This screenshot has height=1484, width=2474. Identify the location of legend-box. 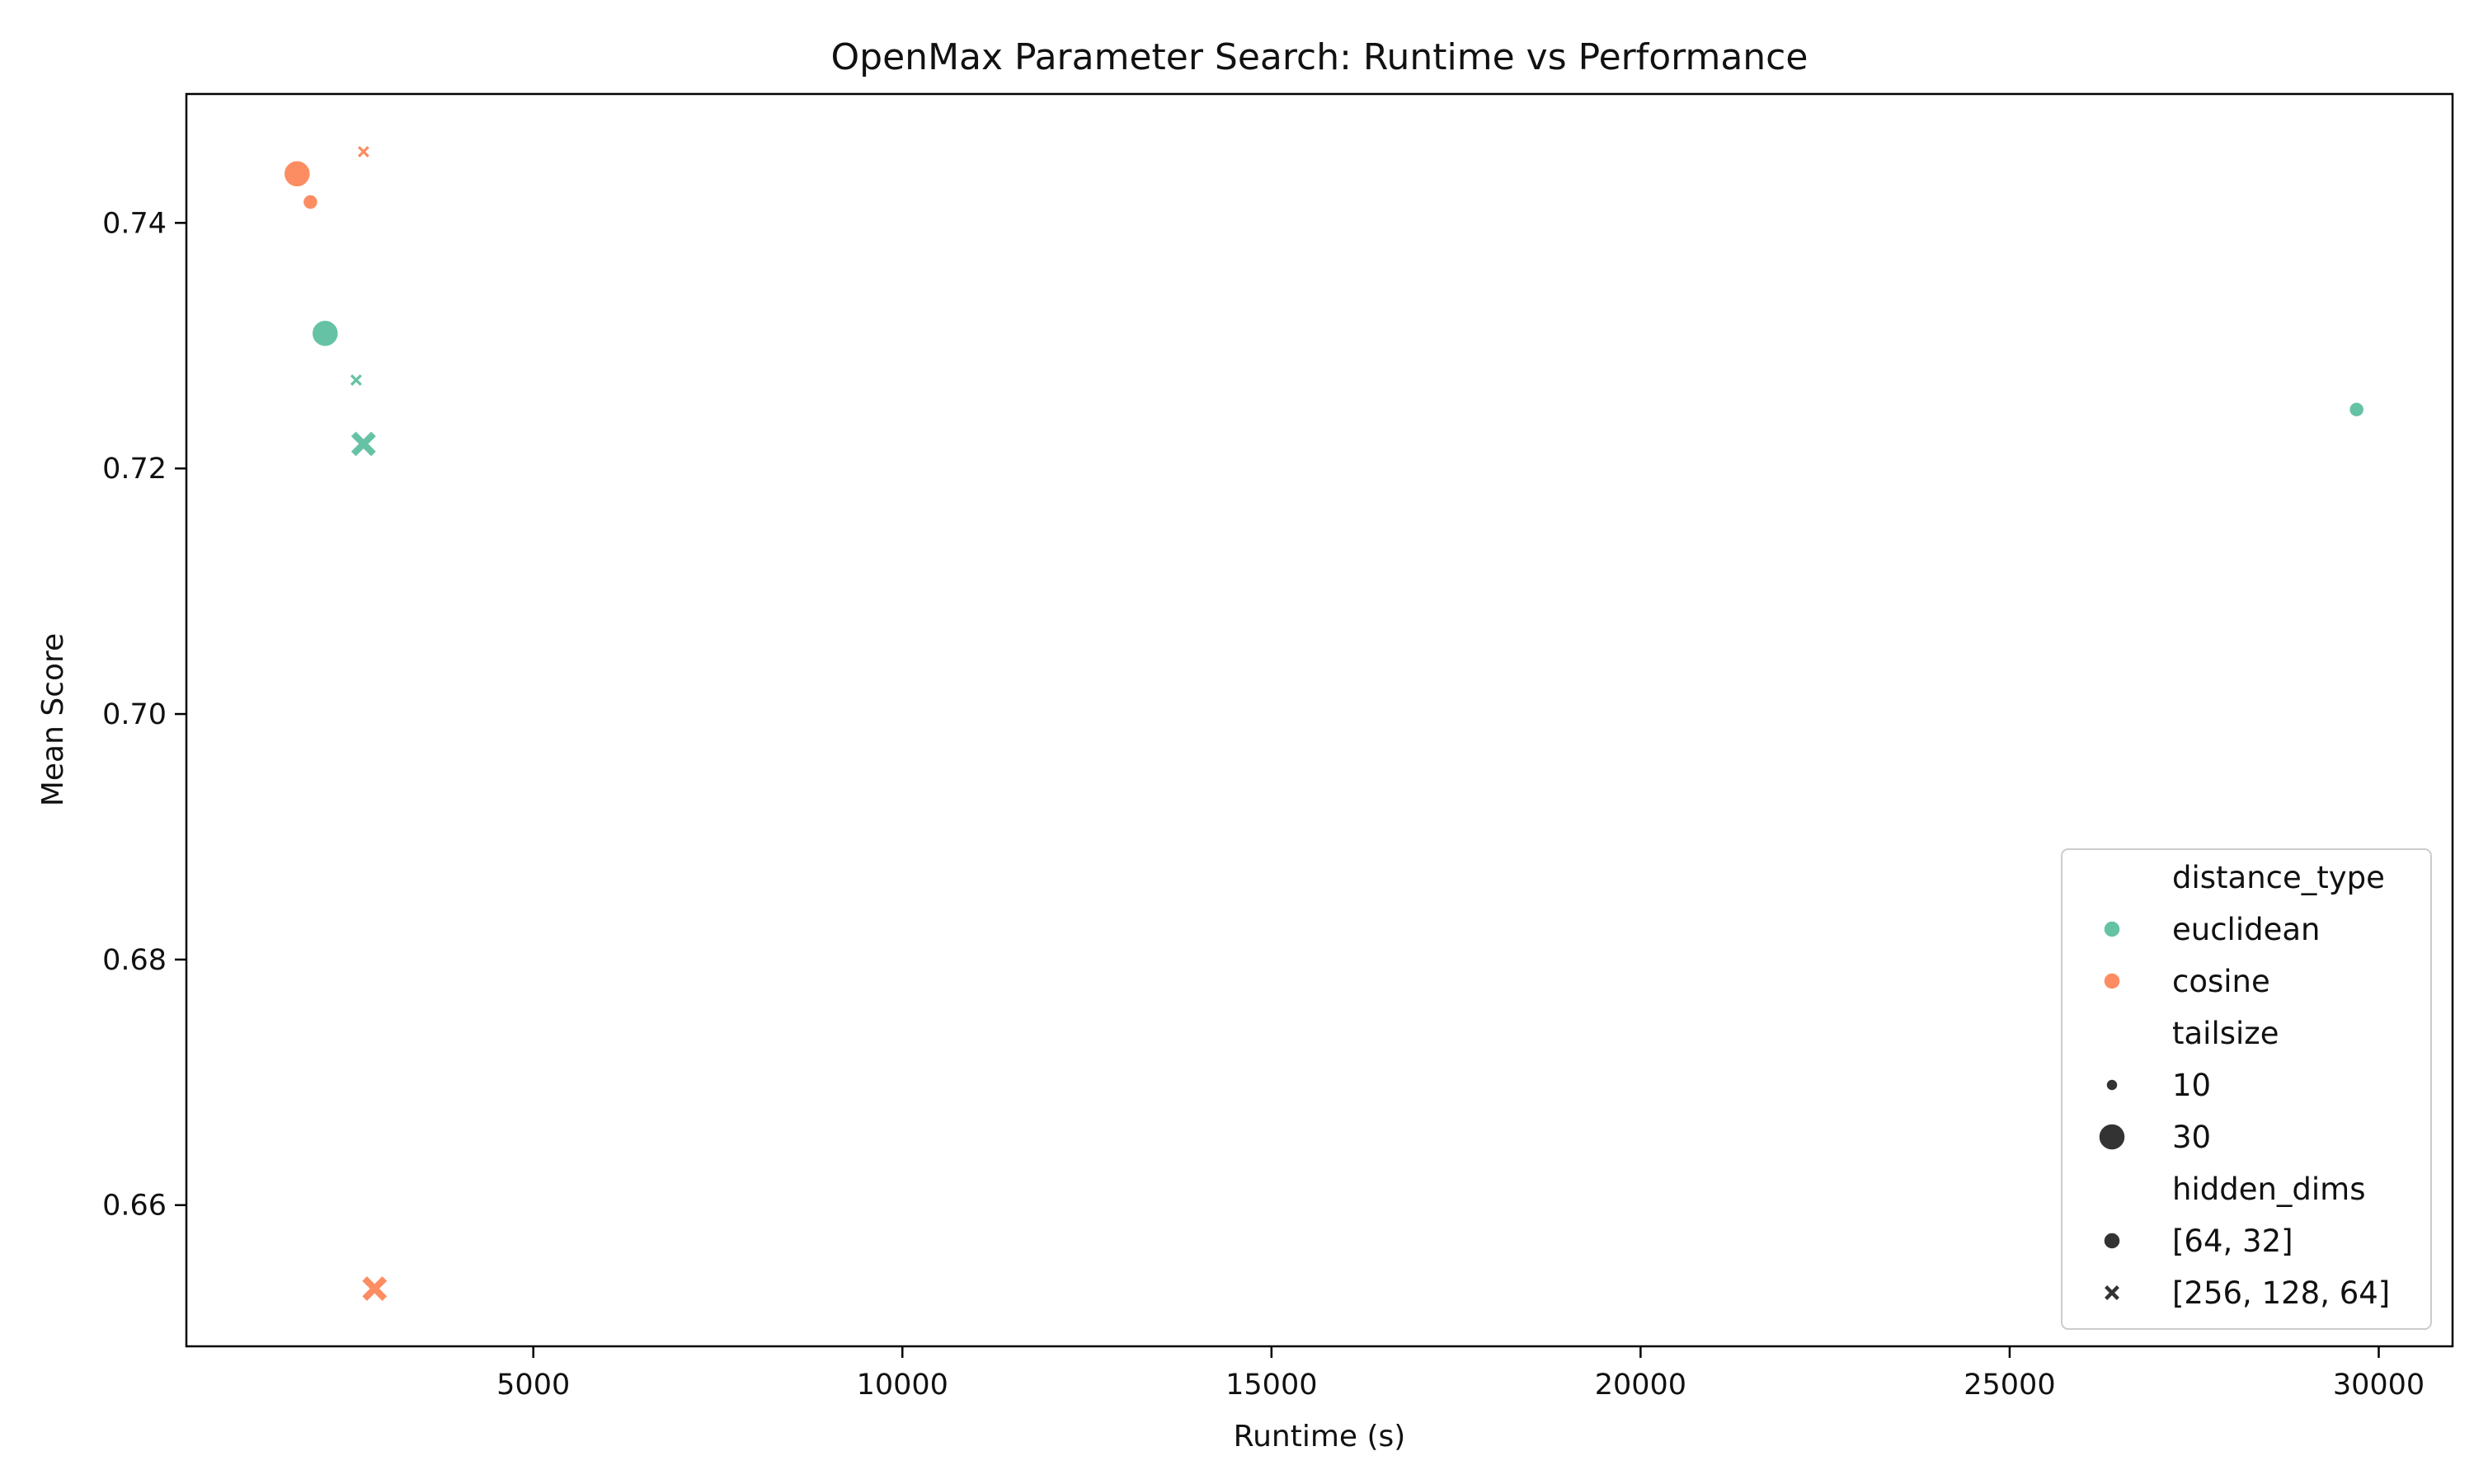
(2246, 1089).